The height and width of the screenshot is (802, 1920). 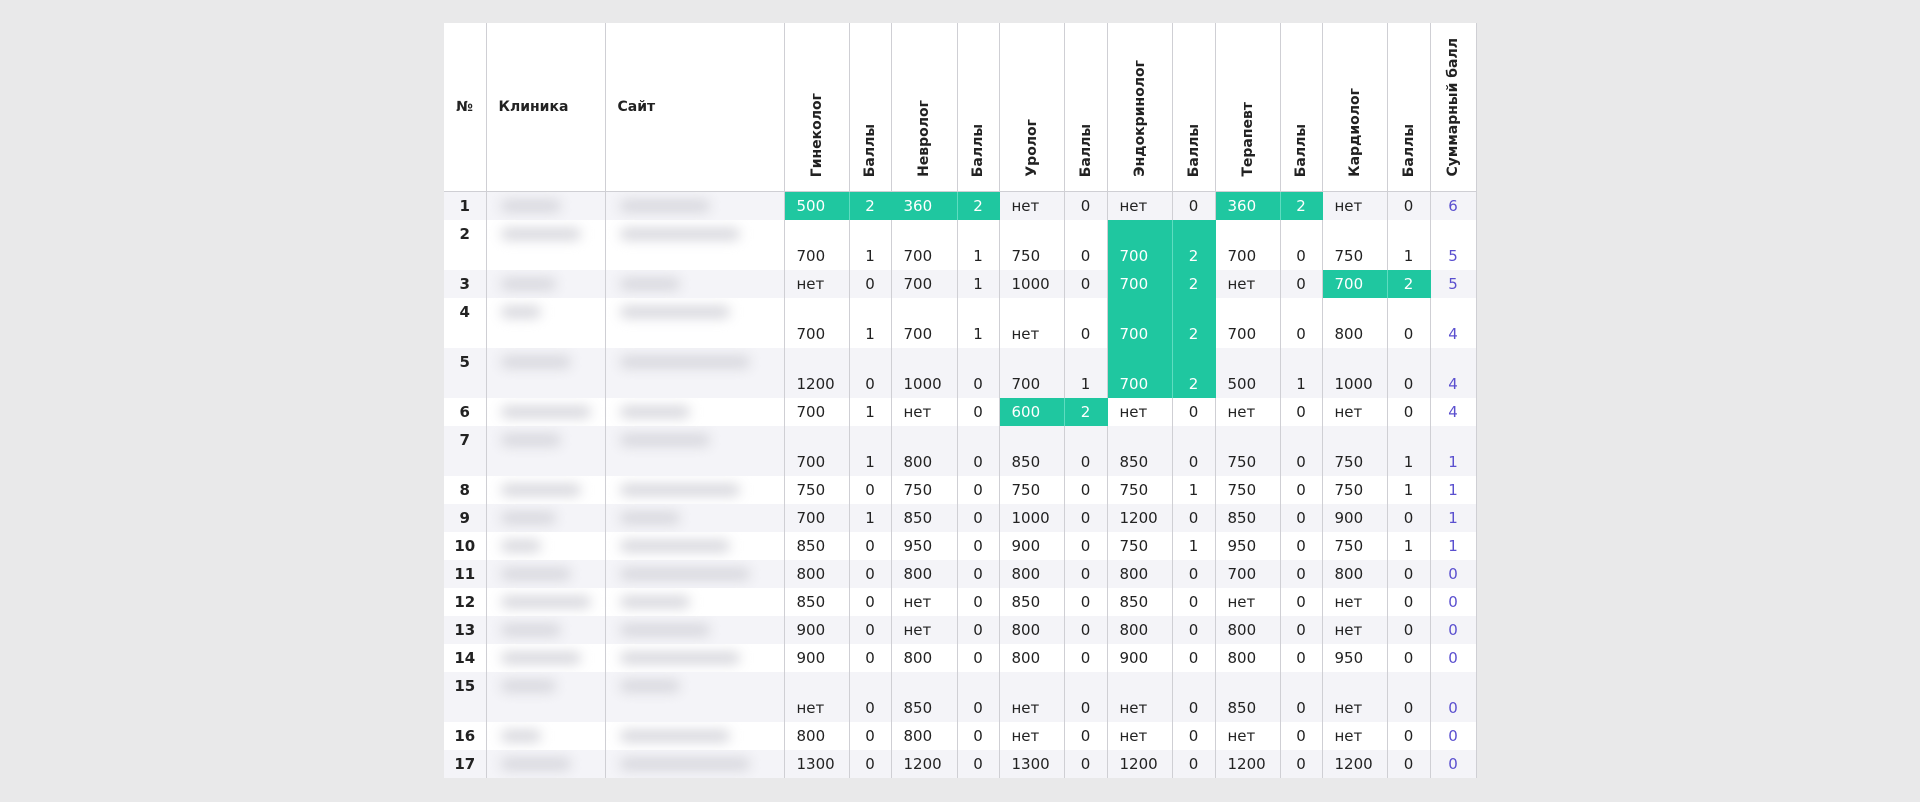 I want to click on row-number: 1, so click(x=465, y=205).